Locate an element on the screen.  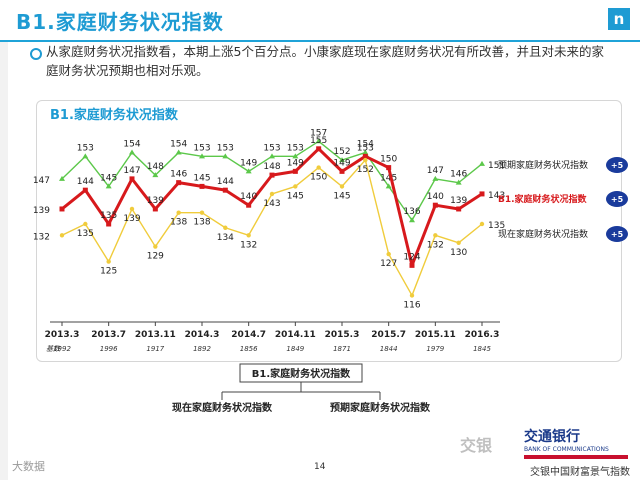
data-label: 150 is located at coordinates (388, 160).